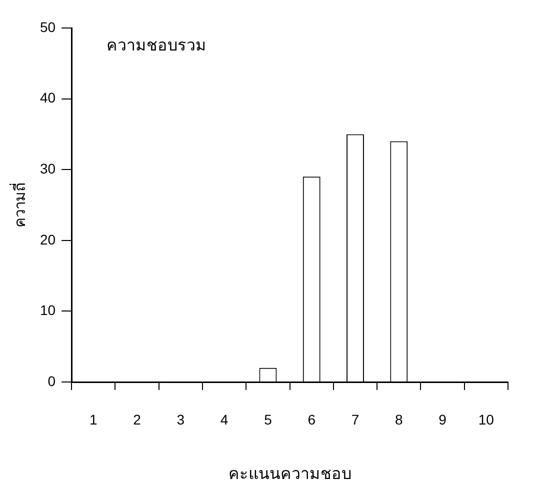 This screenshot has width=538, height=498. I want to click on x-tick-label: 6, so click(312, 419).